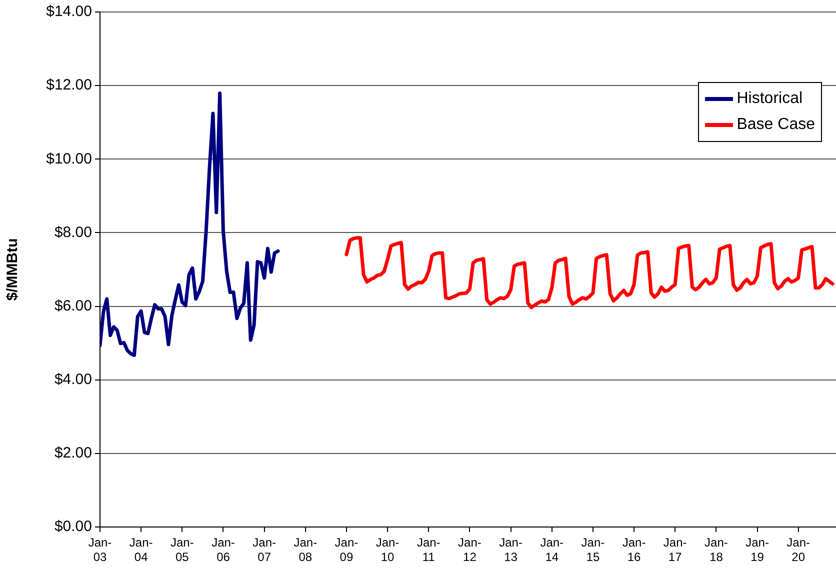  Describe the element at coordinates (428, 550) in the screenshot. I see `x-tick-label: Jan-11` at that location.